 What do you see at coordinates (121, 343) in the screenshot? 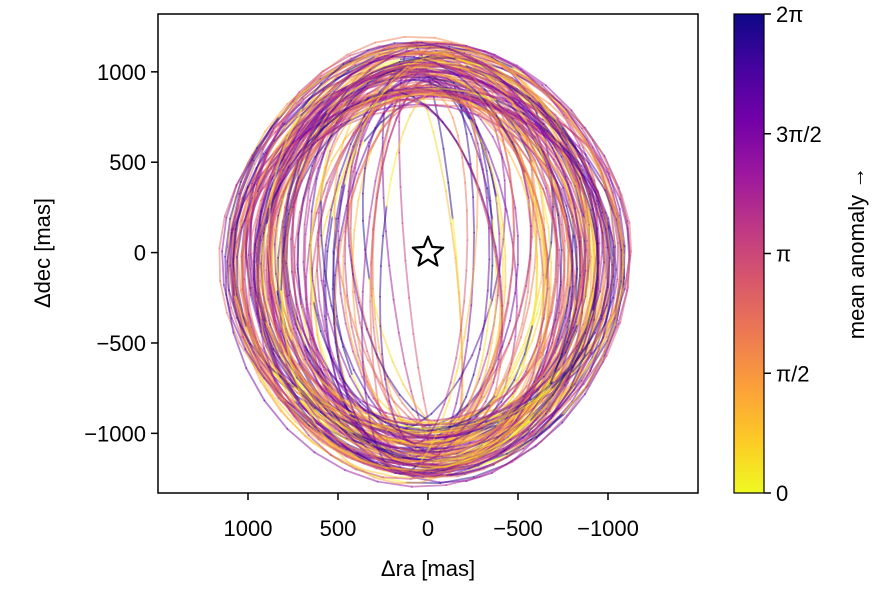
I see `y-tick-label: −500` at bounding box center [121, 343].